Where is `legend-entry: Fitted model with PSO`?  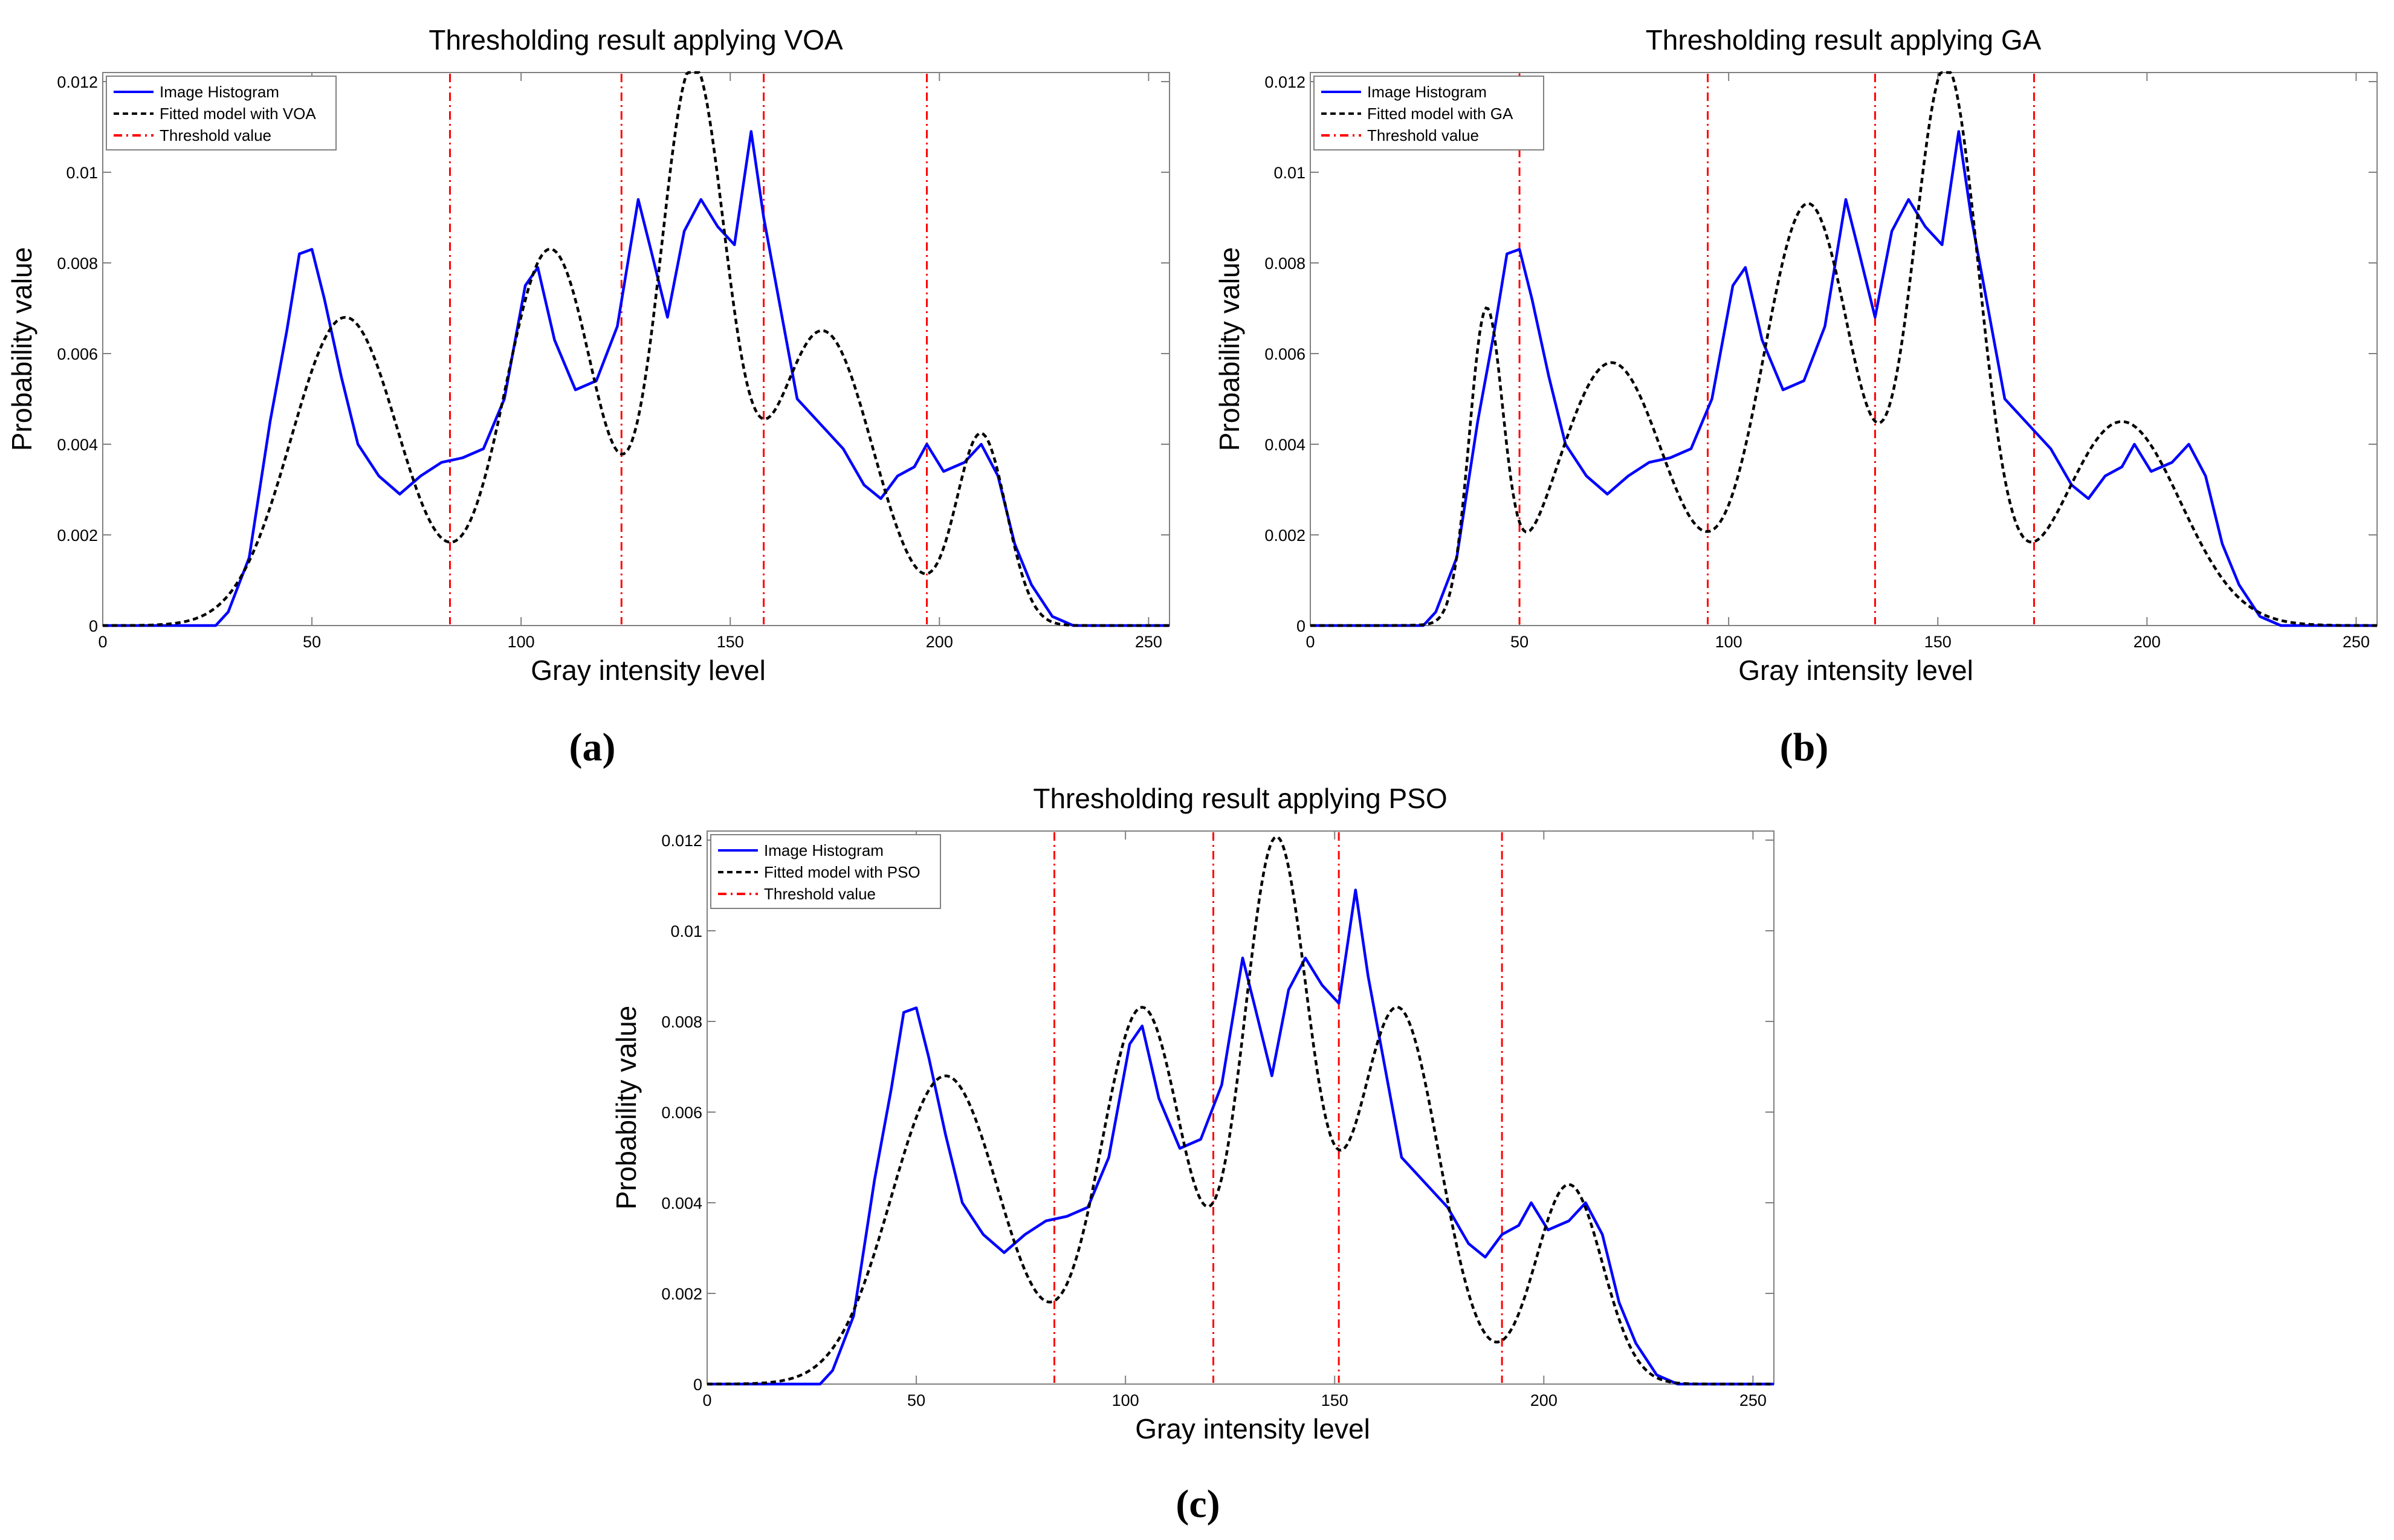
legend-entry: Fitted model with PSO is located at coordinates (842, 872).